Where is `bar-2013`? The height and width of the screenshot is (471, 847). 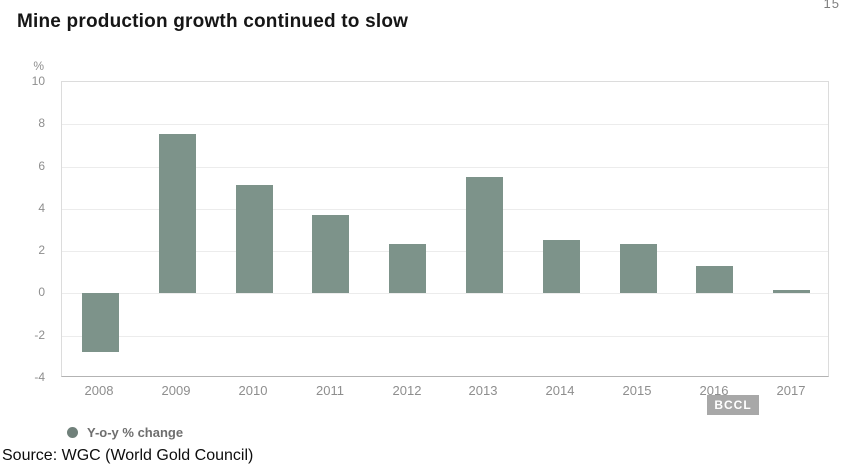
bar-2013 is located at coordinates (484, 235).